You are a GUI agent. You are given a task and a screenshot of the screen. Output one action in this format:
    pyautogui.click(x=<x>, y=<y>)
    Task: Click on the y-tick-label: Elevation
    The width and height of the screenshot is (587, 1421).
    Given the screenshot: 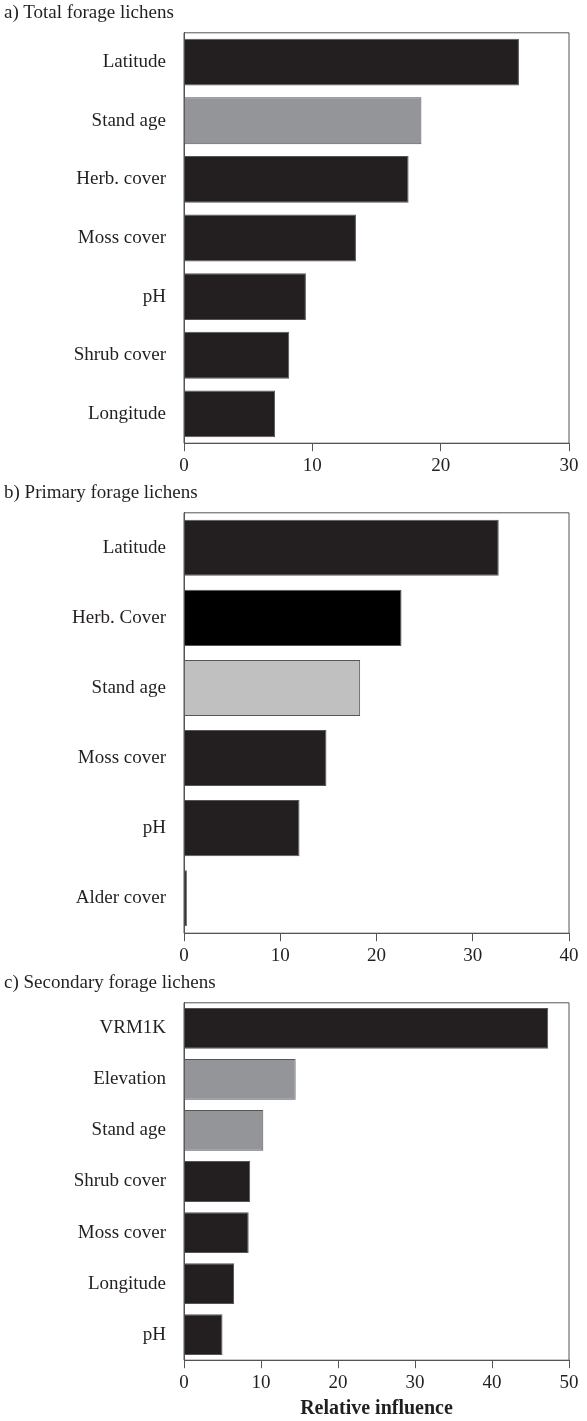 What is the action you would take?
    pyautogui.click(x=130, y=1078)
    